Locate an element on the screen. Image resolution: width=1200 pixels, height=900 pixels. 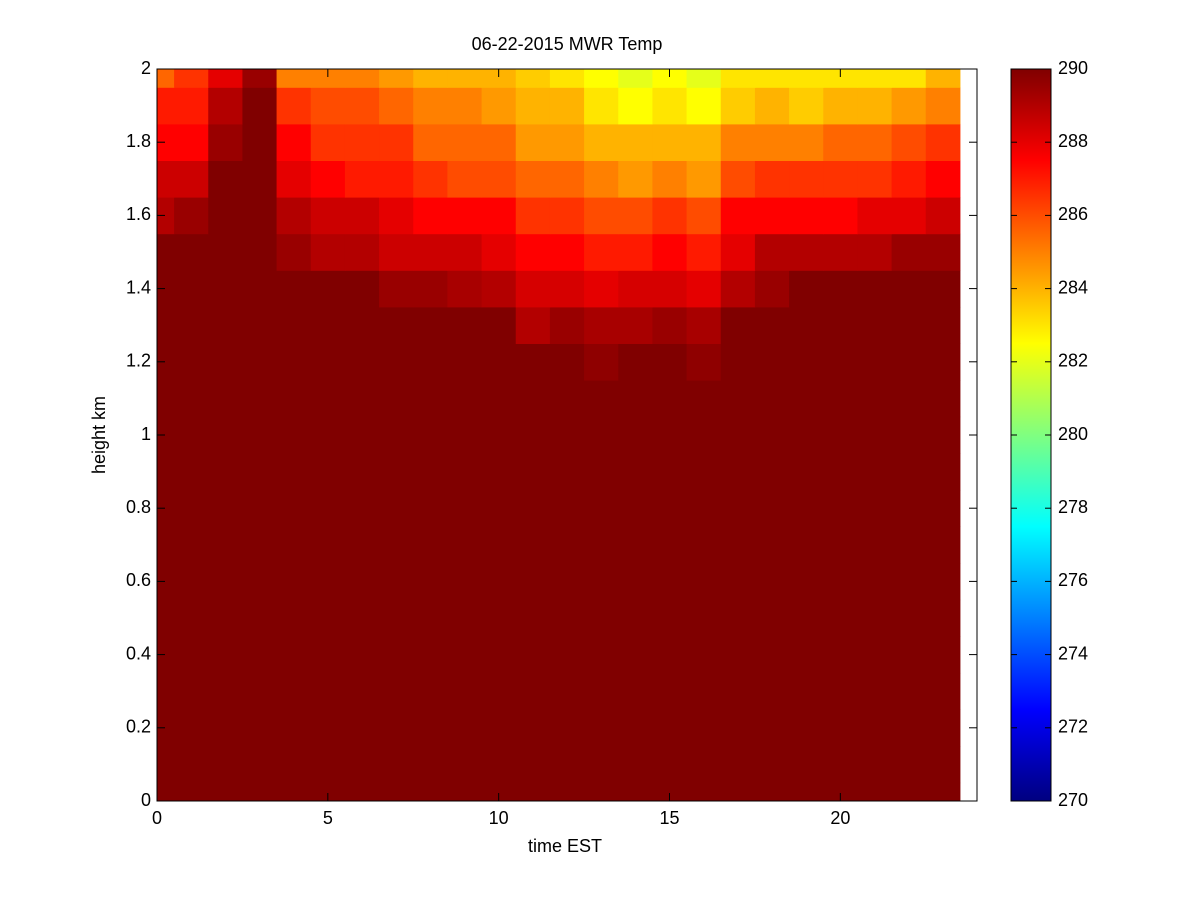
x-tick-label: 15 is located at coordinates (669, 818).